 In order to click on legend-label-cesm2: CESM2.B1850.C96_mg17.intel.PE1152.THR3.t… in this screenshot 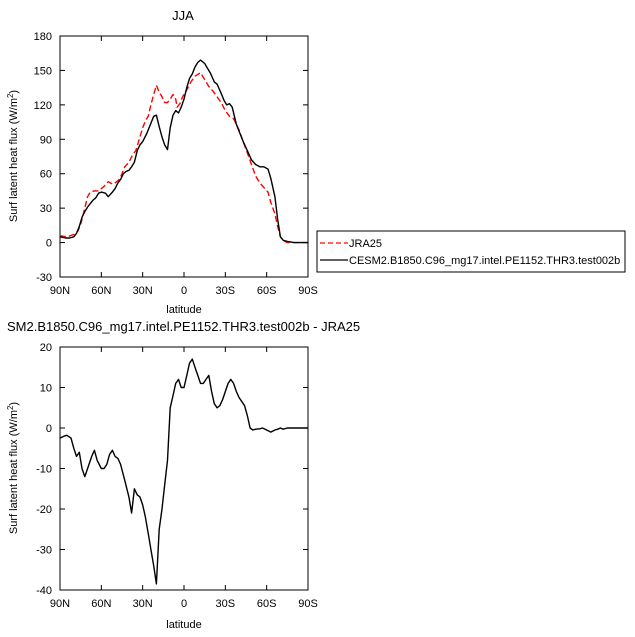, I will do `click(484, 261)`.